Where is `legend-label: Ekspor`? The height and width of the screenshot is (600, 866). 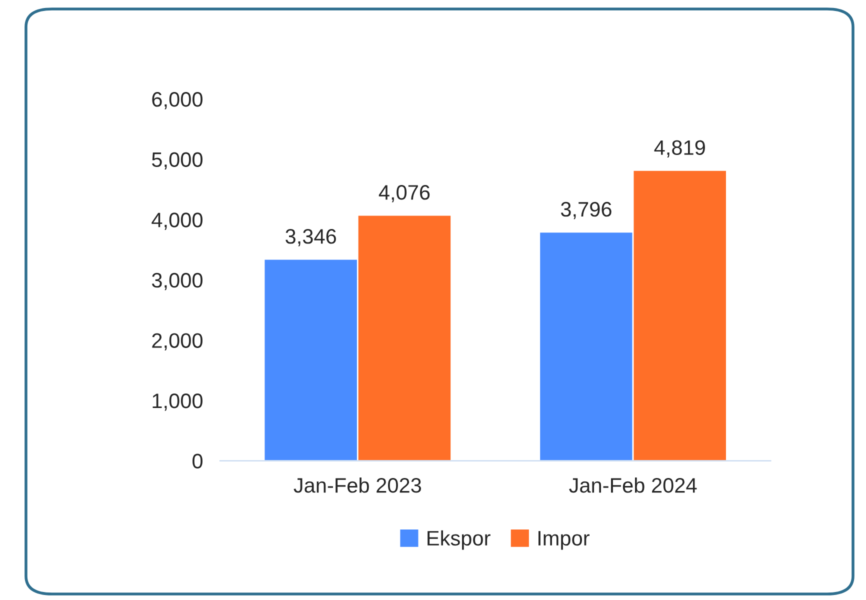 legend-label: Ekspor is located at coordinates (459, 540).